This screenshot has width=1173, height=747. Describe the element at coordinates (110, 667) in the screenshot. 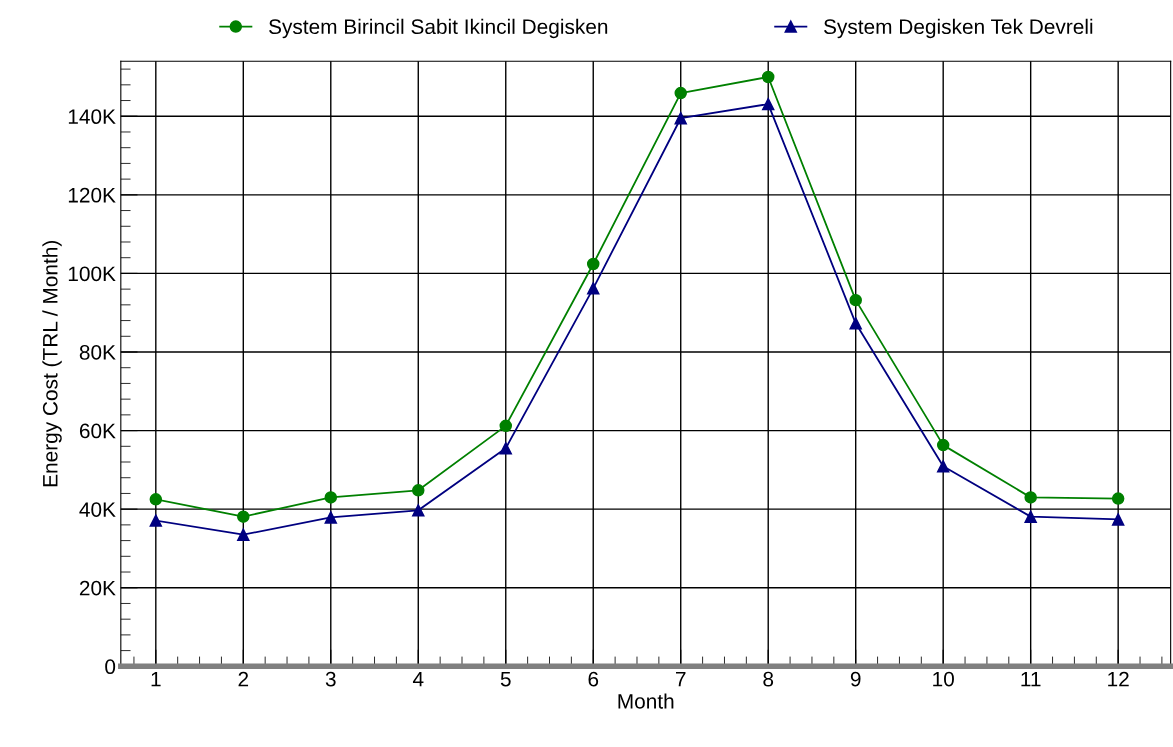

I see `y-tick-label: 0` at that location.